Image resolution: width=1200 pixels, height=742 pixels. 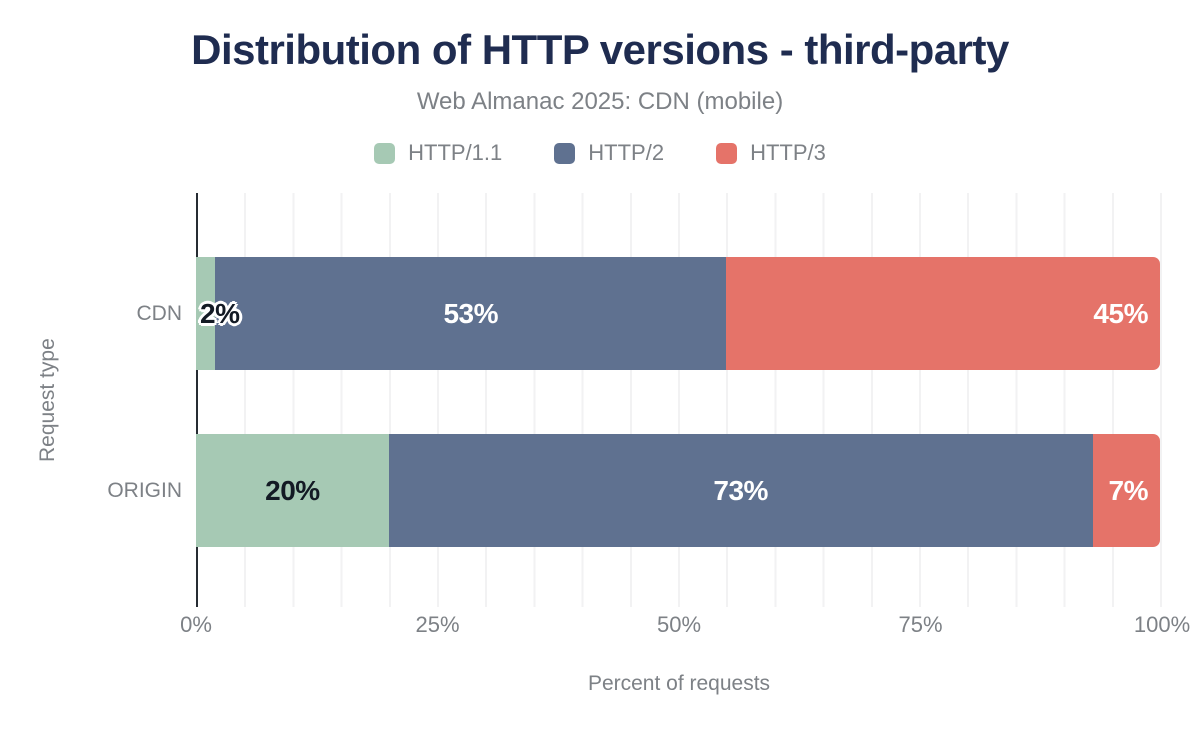 What do you see at coordinates (679, 683) in the screenshot?
I see `x-axis-title: Percent of requests` at bounding box center [679, 683].